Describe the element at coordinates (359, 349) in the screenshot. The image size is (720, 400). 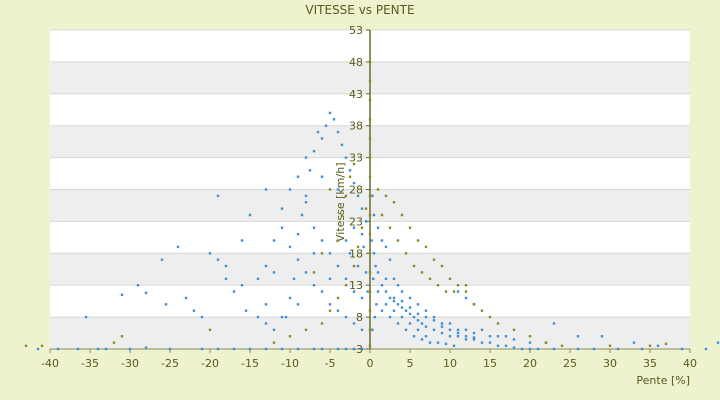
I see `y-tick-label: 3` at that location.